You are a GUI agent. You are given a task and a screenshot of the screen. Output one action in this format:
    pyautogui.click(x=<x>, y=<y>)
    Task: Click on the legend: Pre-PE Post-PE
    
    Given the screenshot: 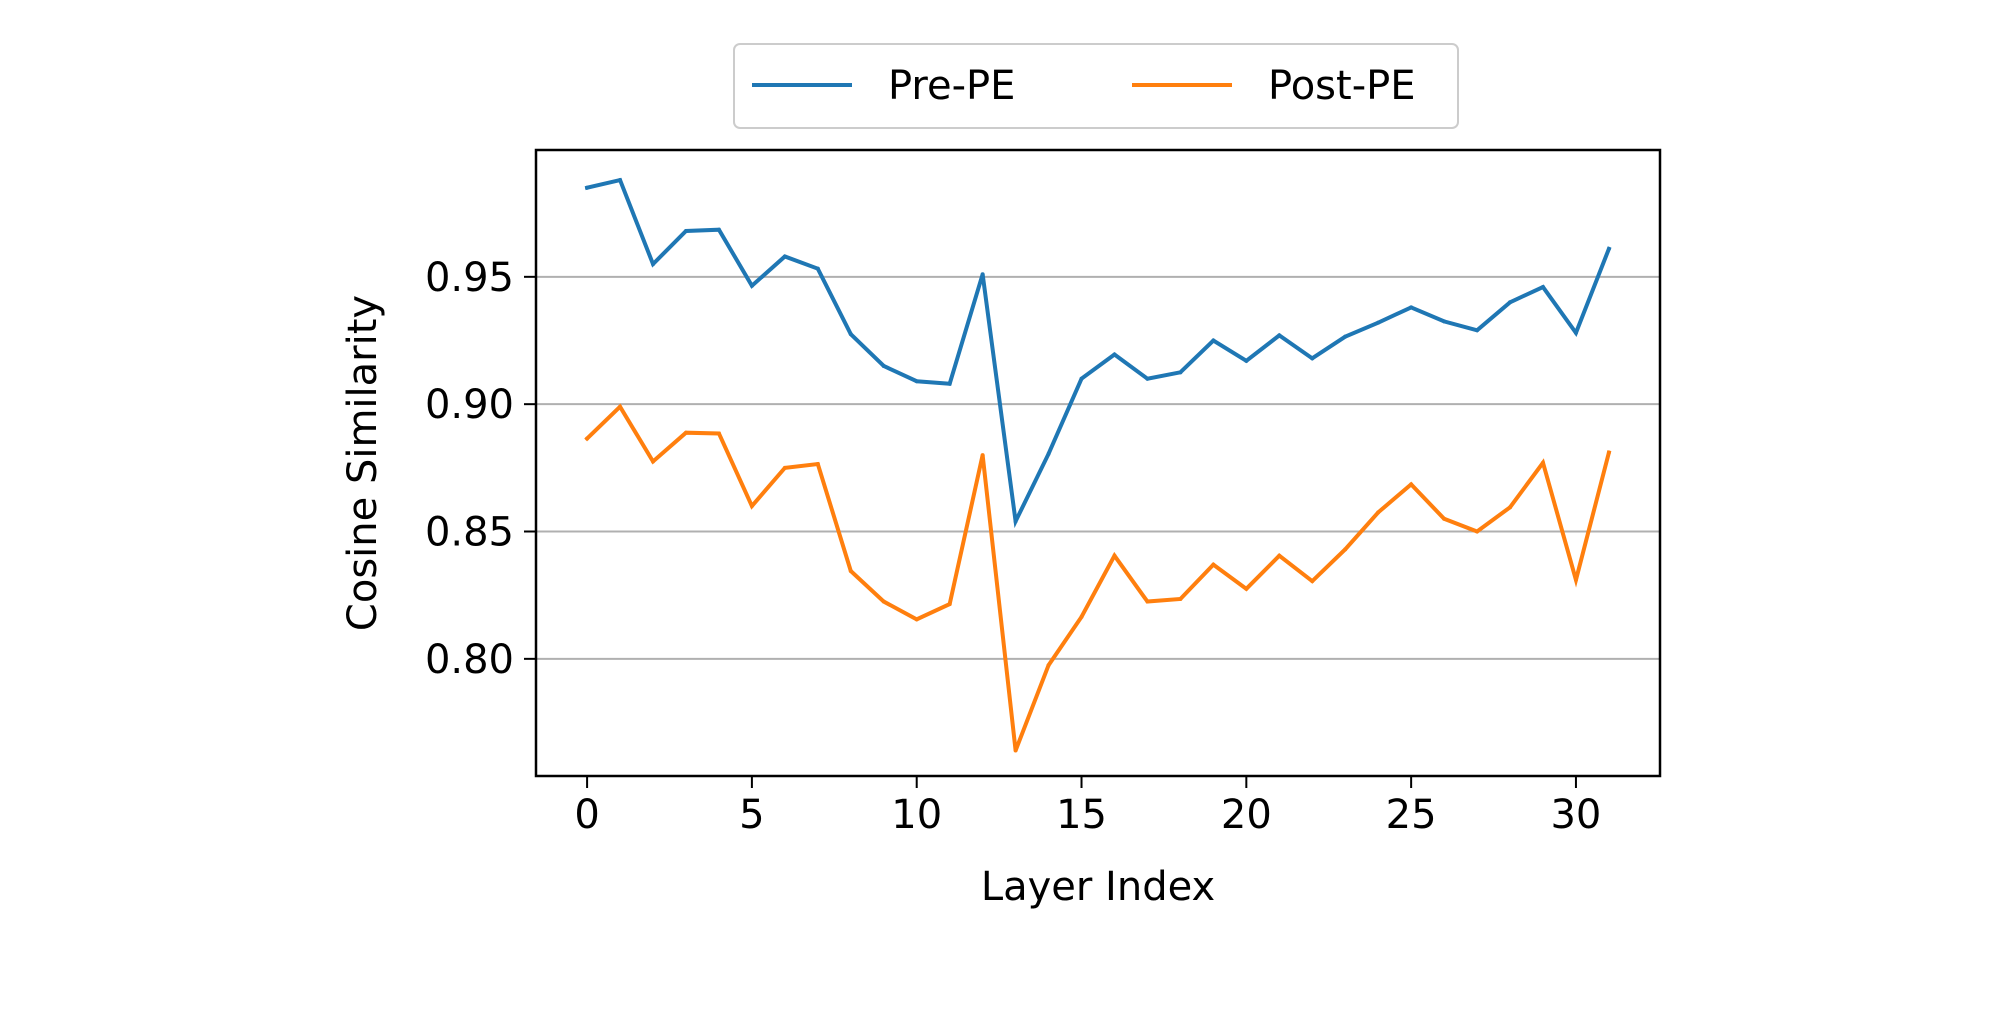 What is the action you would take?
    pyautogui.click(x=1096, y=86)
    